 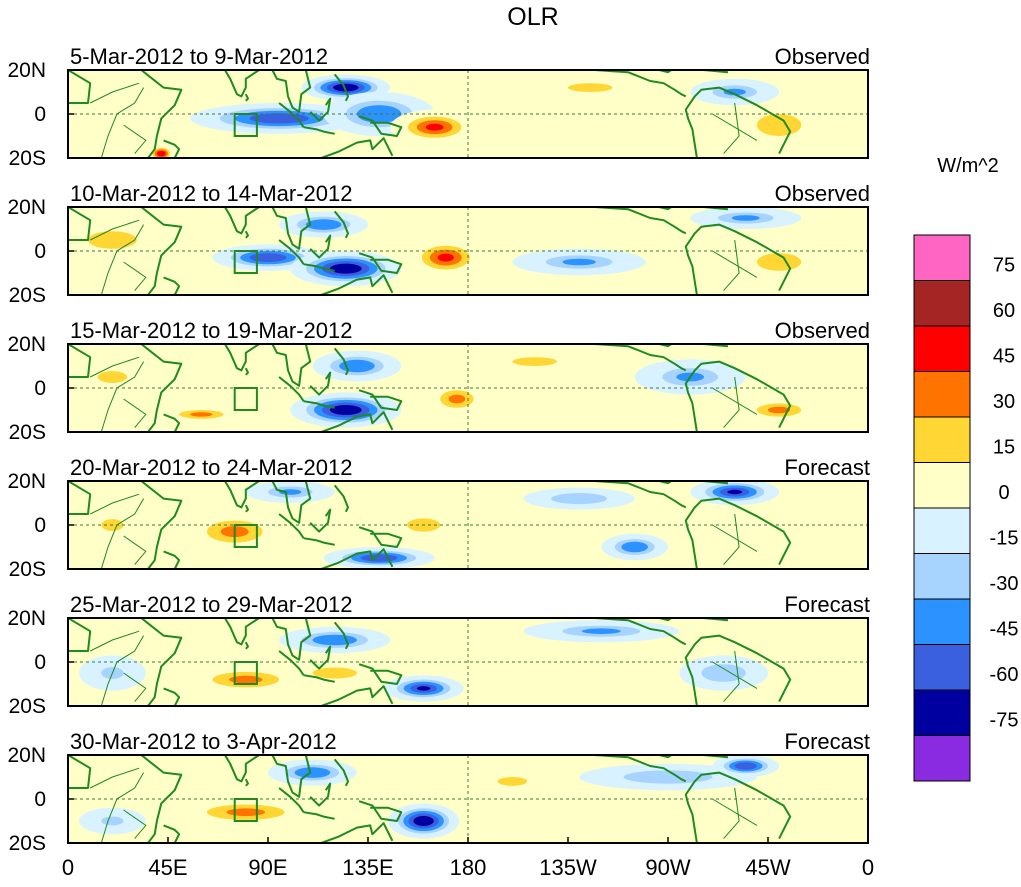 I want to click on x-tick-label: 0, so click(x=68, y=867).